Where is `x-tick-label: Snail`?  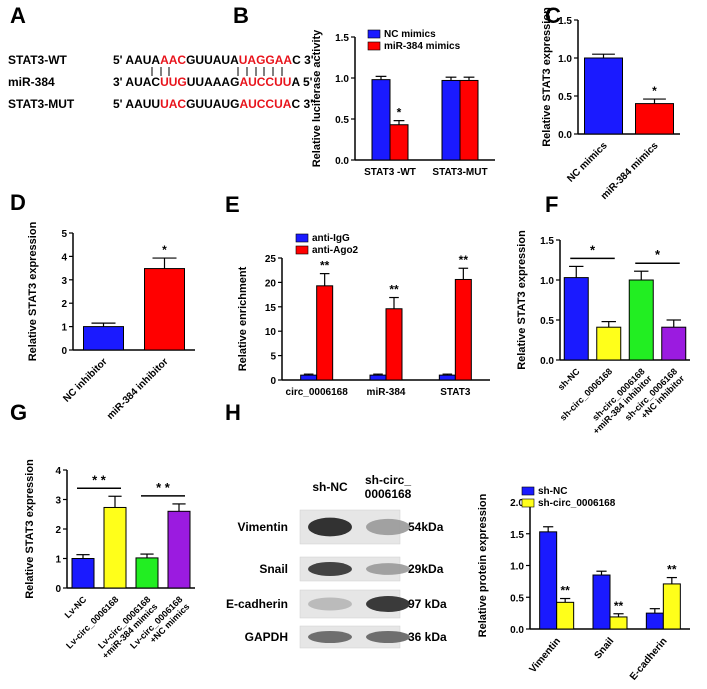 x-tick-label: Snail is located at coordinates (605, 649).